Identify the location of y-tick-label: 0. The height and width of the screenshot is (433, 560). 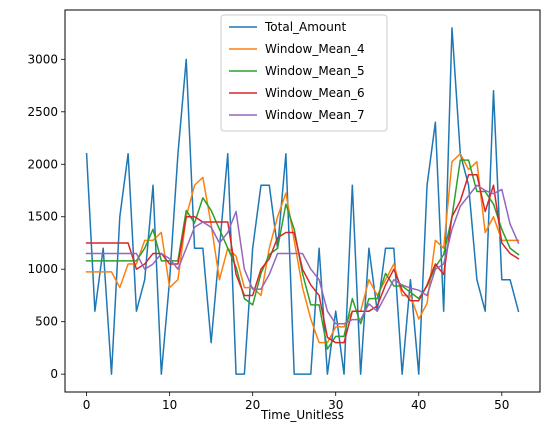
(54, 374).